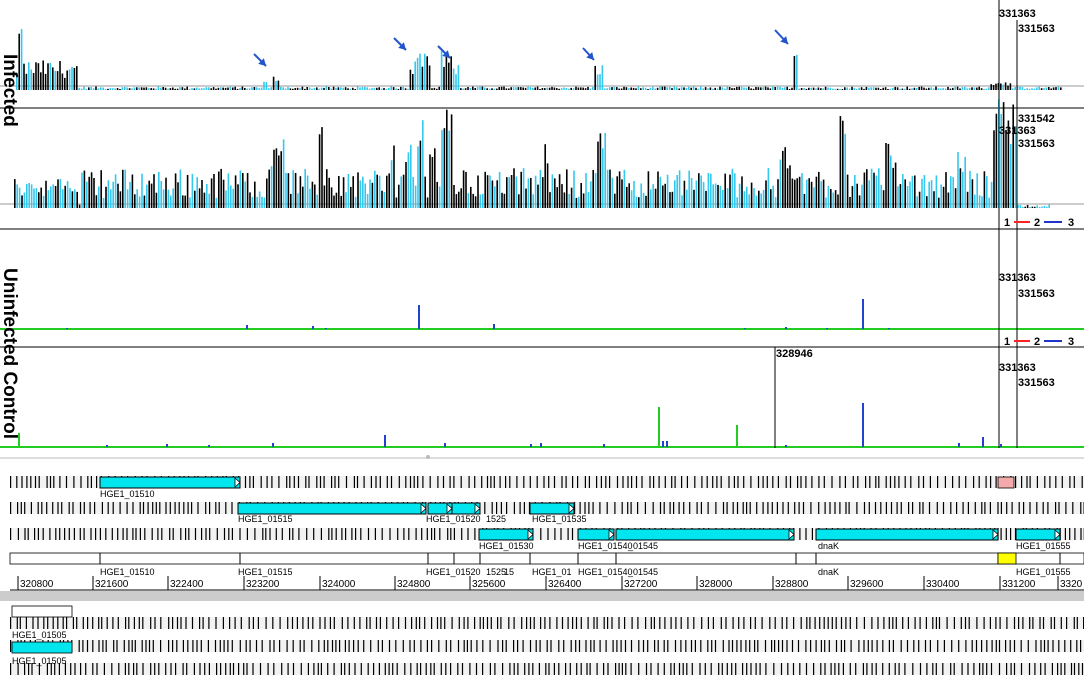  What do you see at coordinates (1017, 368) in the screenshot?
I see `coord-label-331363-d: 331363` at bounding box center [1017, 368].